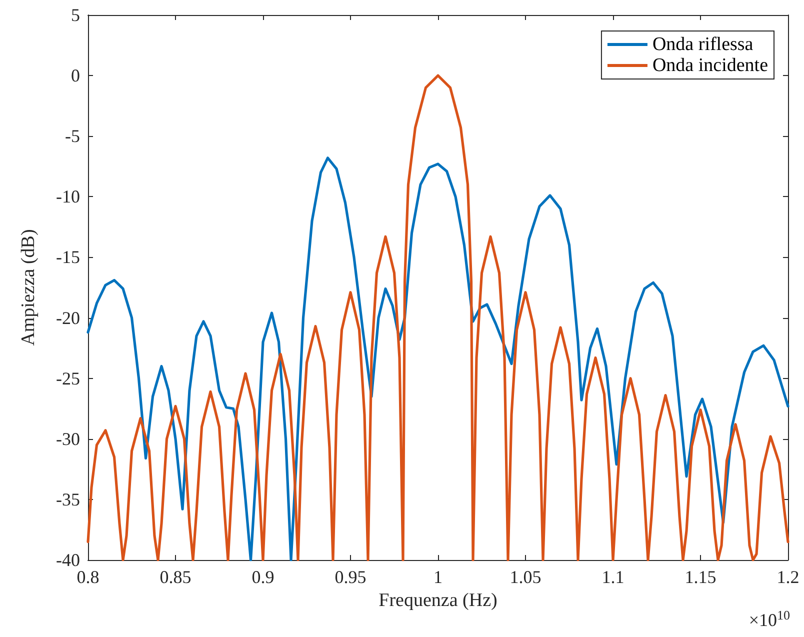  Describe the element at coordinates (68, 499) in the screenshot. I see `y-tick-label: -35` at that location.